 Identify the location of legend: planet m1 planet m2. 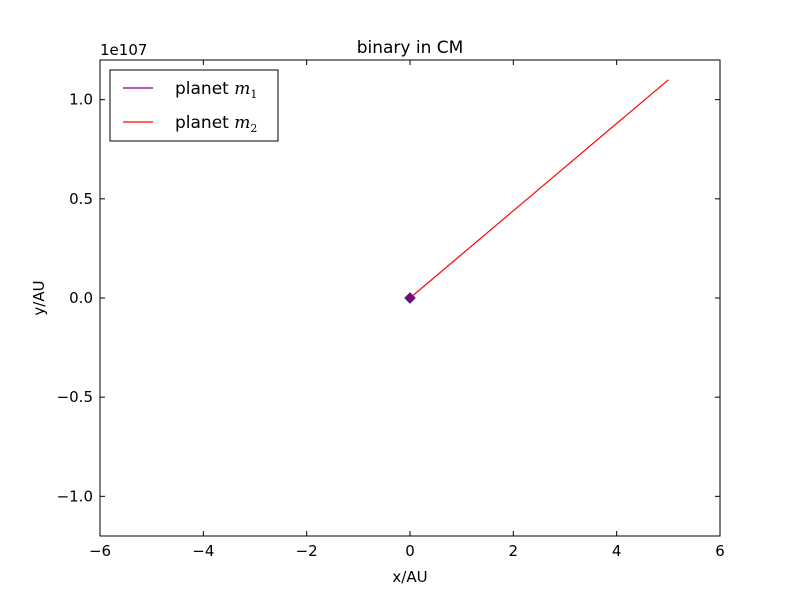
(194, 105).